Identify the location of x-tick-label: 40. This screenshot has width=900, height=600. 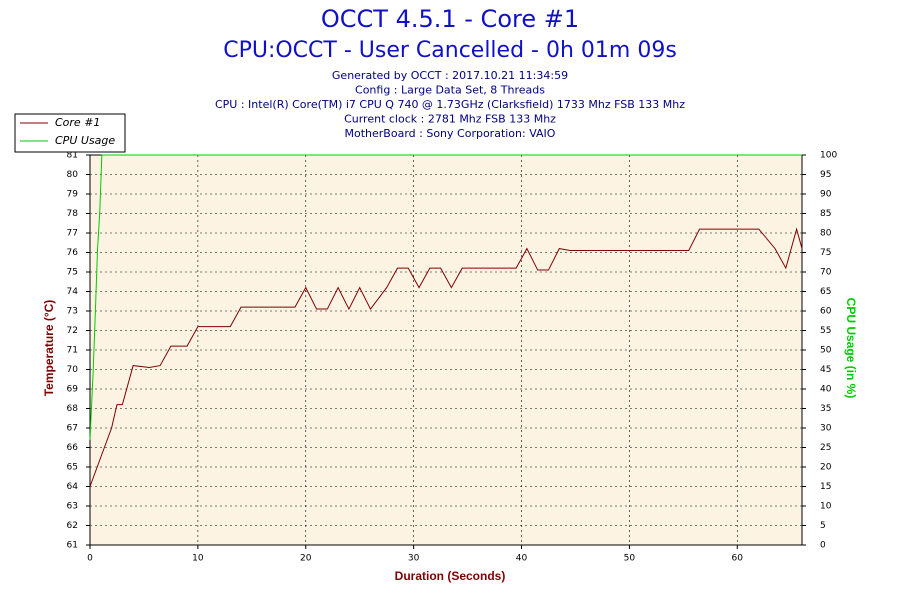
(522, 559).